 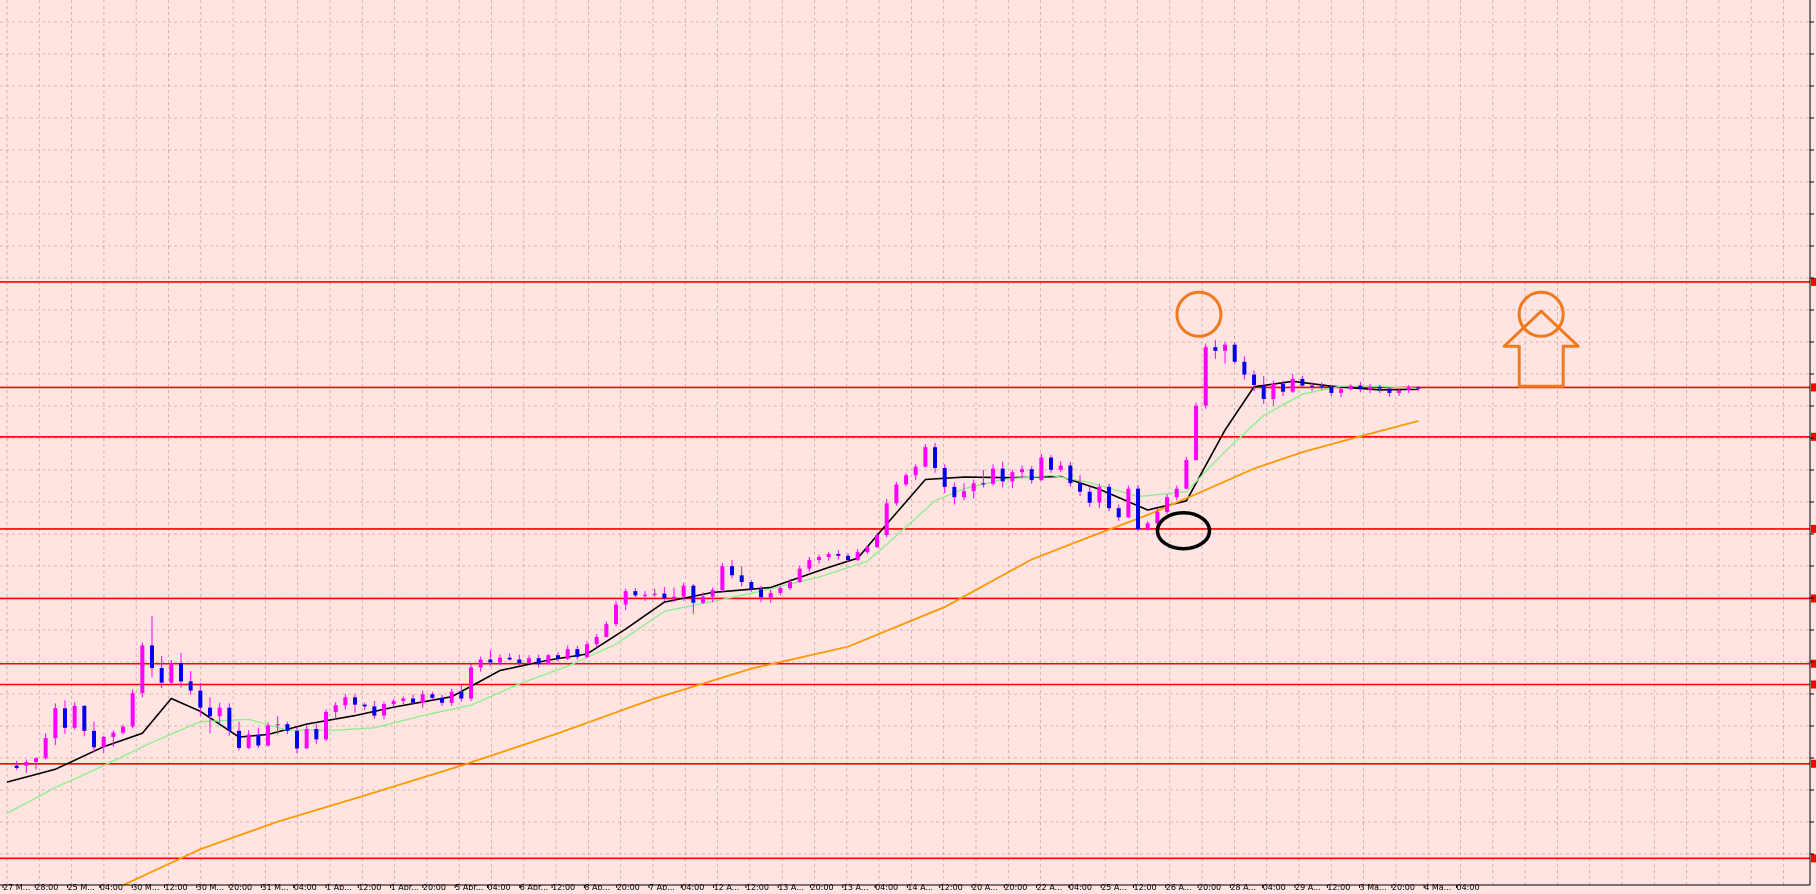 I want to click on annotation-up-arrow, so click(x=1541, y=348).